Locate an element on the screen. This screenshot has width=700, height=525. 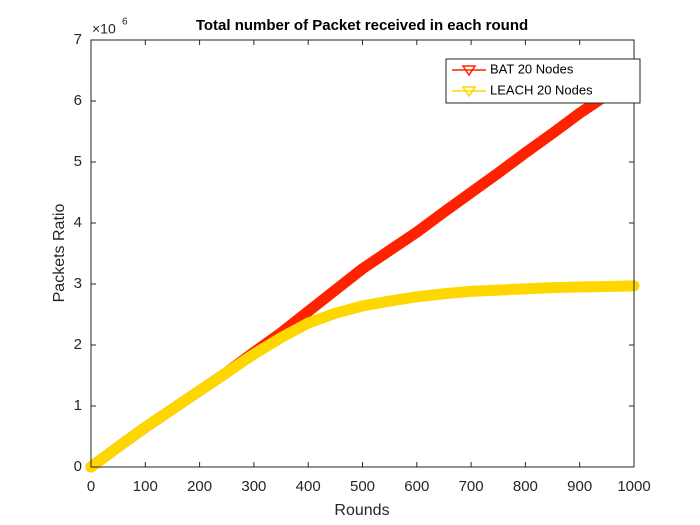
legend-box is located at coordinates (543, 81).